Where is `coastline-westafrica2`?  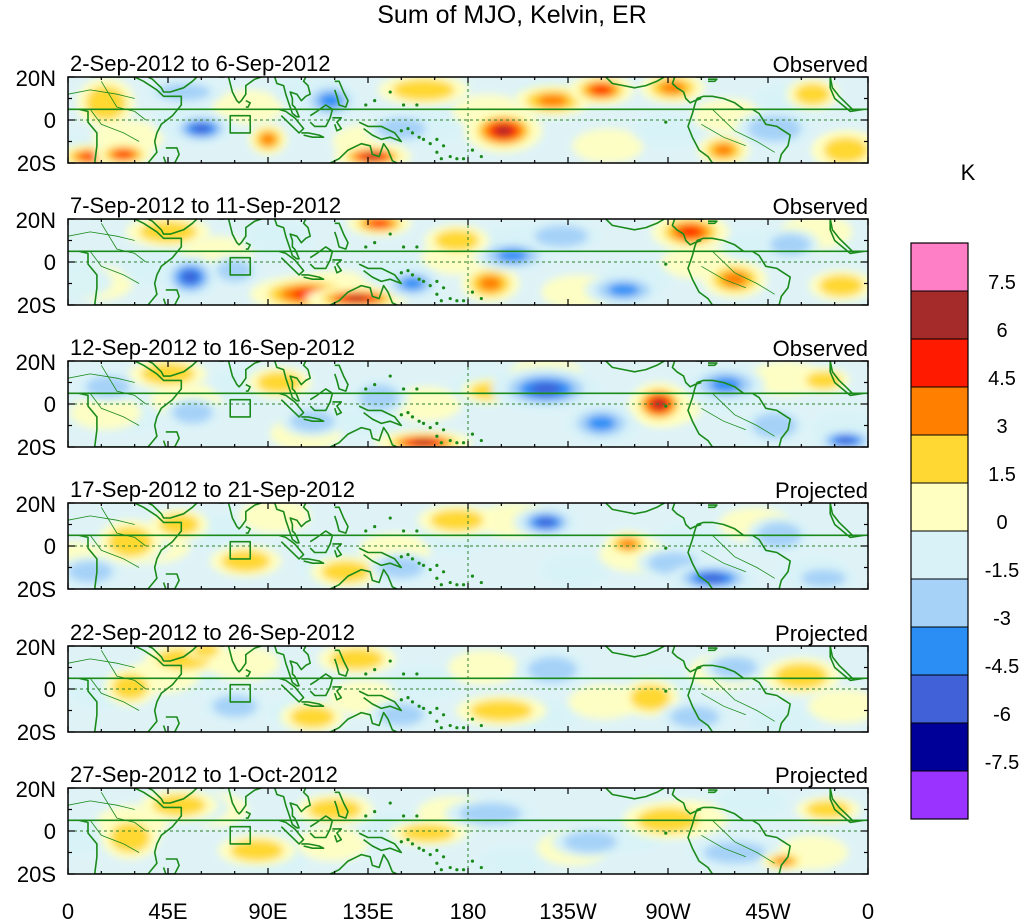
coastline-westafrica2 is located at coordinates (848, 520).